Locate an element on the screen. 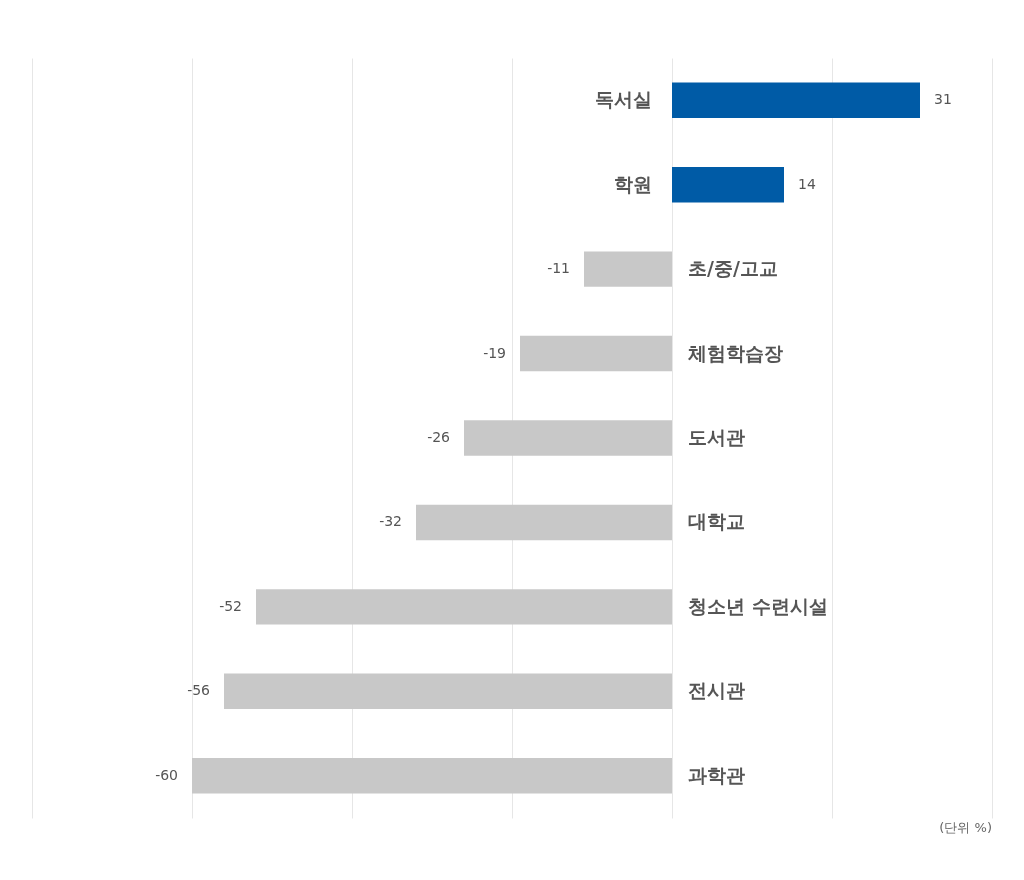 The image size is (1024, 880). data-label: -19 is located at coordinates (494, 352).